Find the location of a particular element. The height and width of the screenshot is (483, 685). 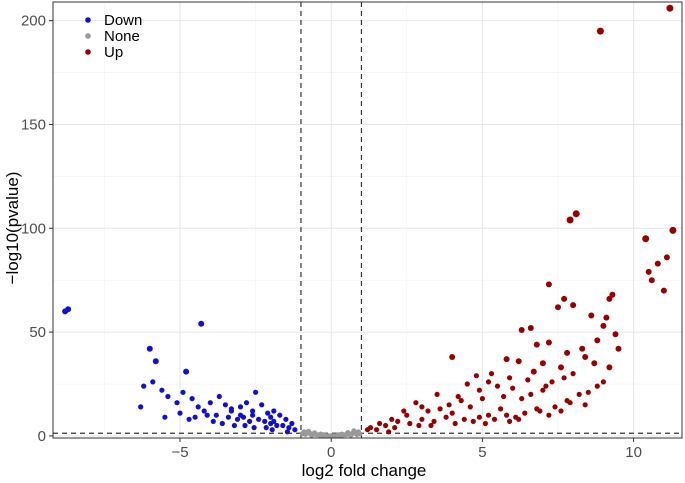

series-down is located at coordinates (180, 370).